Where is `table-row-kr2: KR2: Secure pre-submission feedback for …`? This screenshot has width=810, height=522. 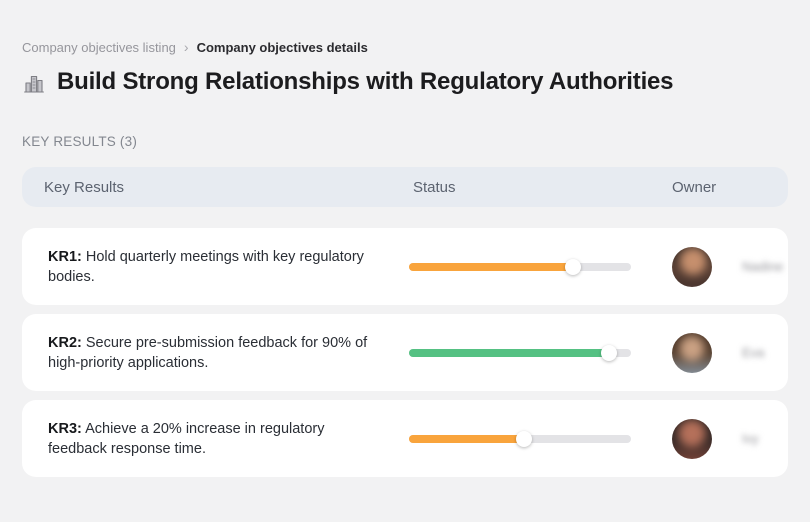
table-row-kr2: KR2: Secure pre-submission feedback for … is located at coordinates (405, 352).